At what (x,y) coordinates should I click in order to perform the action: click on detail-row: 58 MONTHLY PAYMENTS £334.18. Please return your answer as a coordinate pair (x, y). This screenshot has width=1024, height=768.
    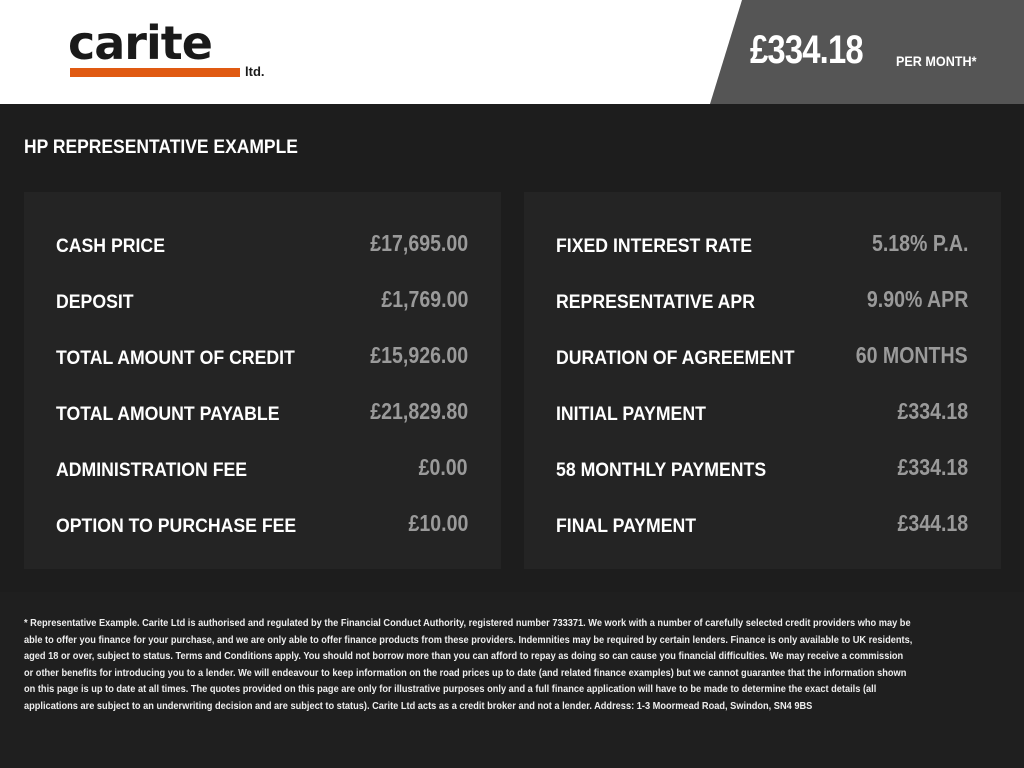
    Looking at the image, I should click on (762, 469).